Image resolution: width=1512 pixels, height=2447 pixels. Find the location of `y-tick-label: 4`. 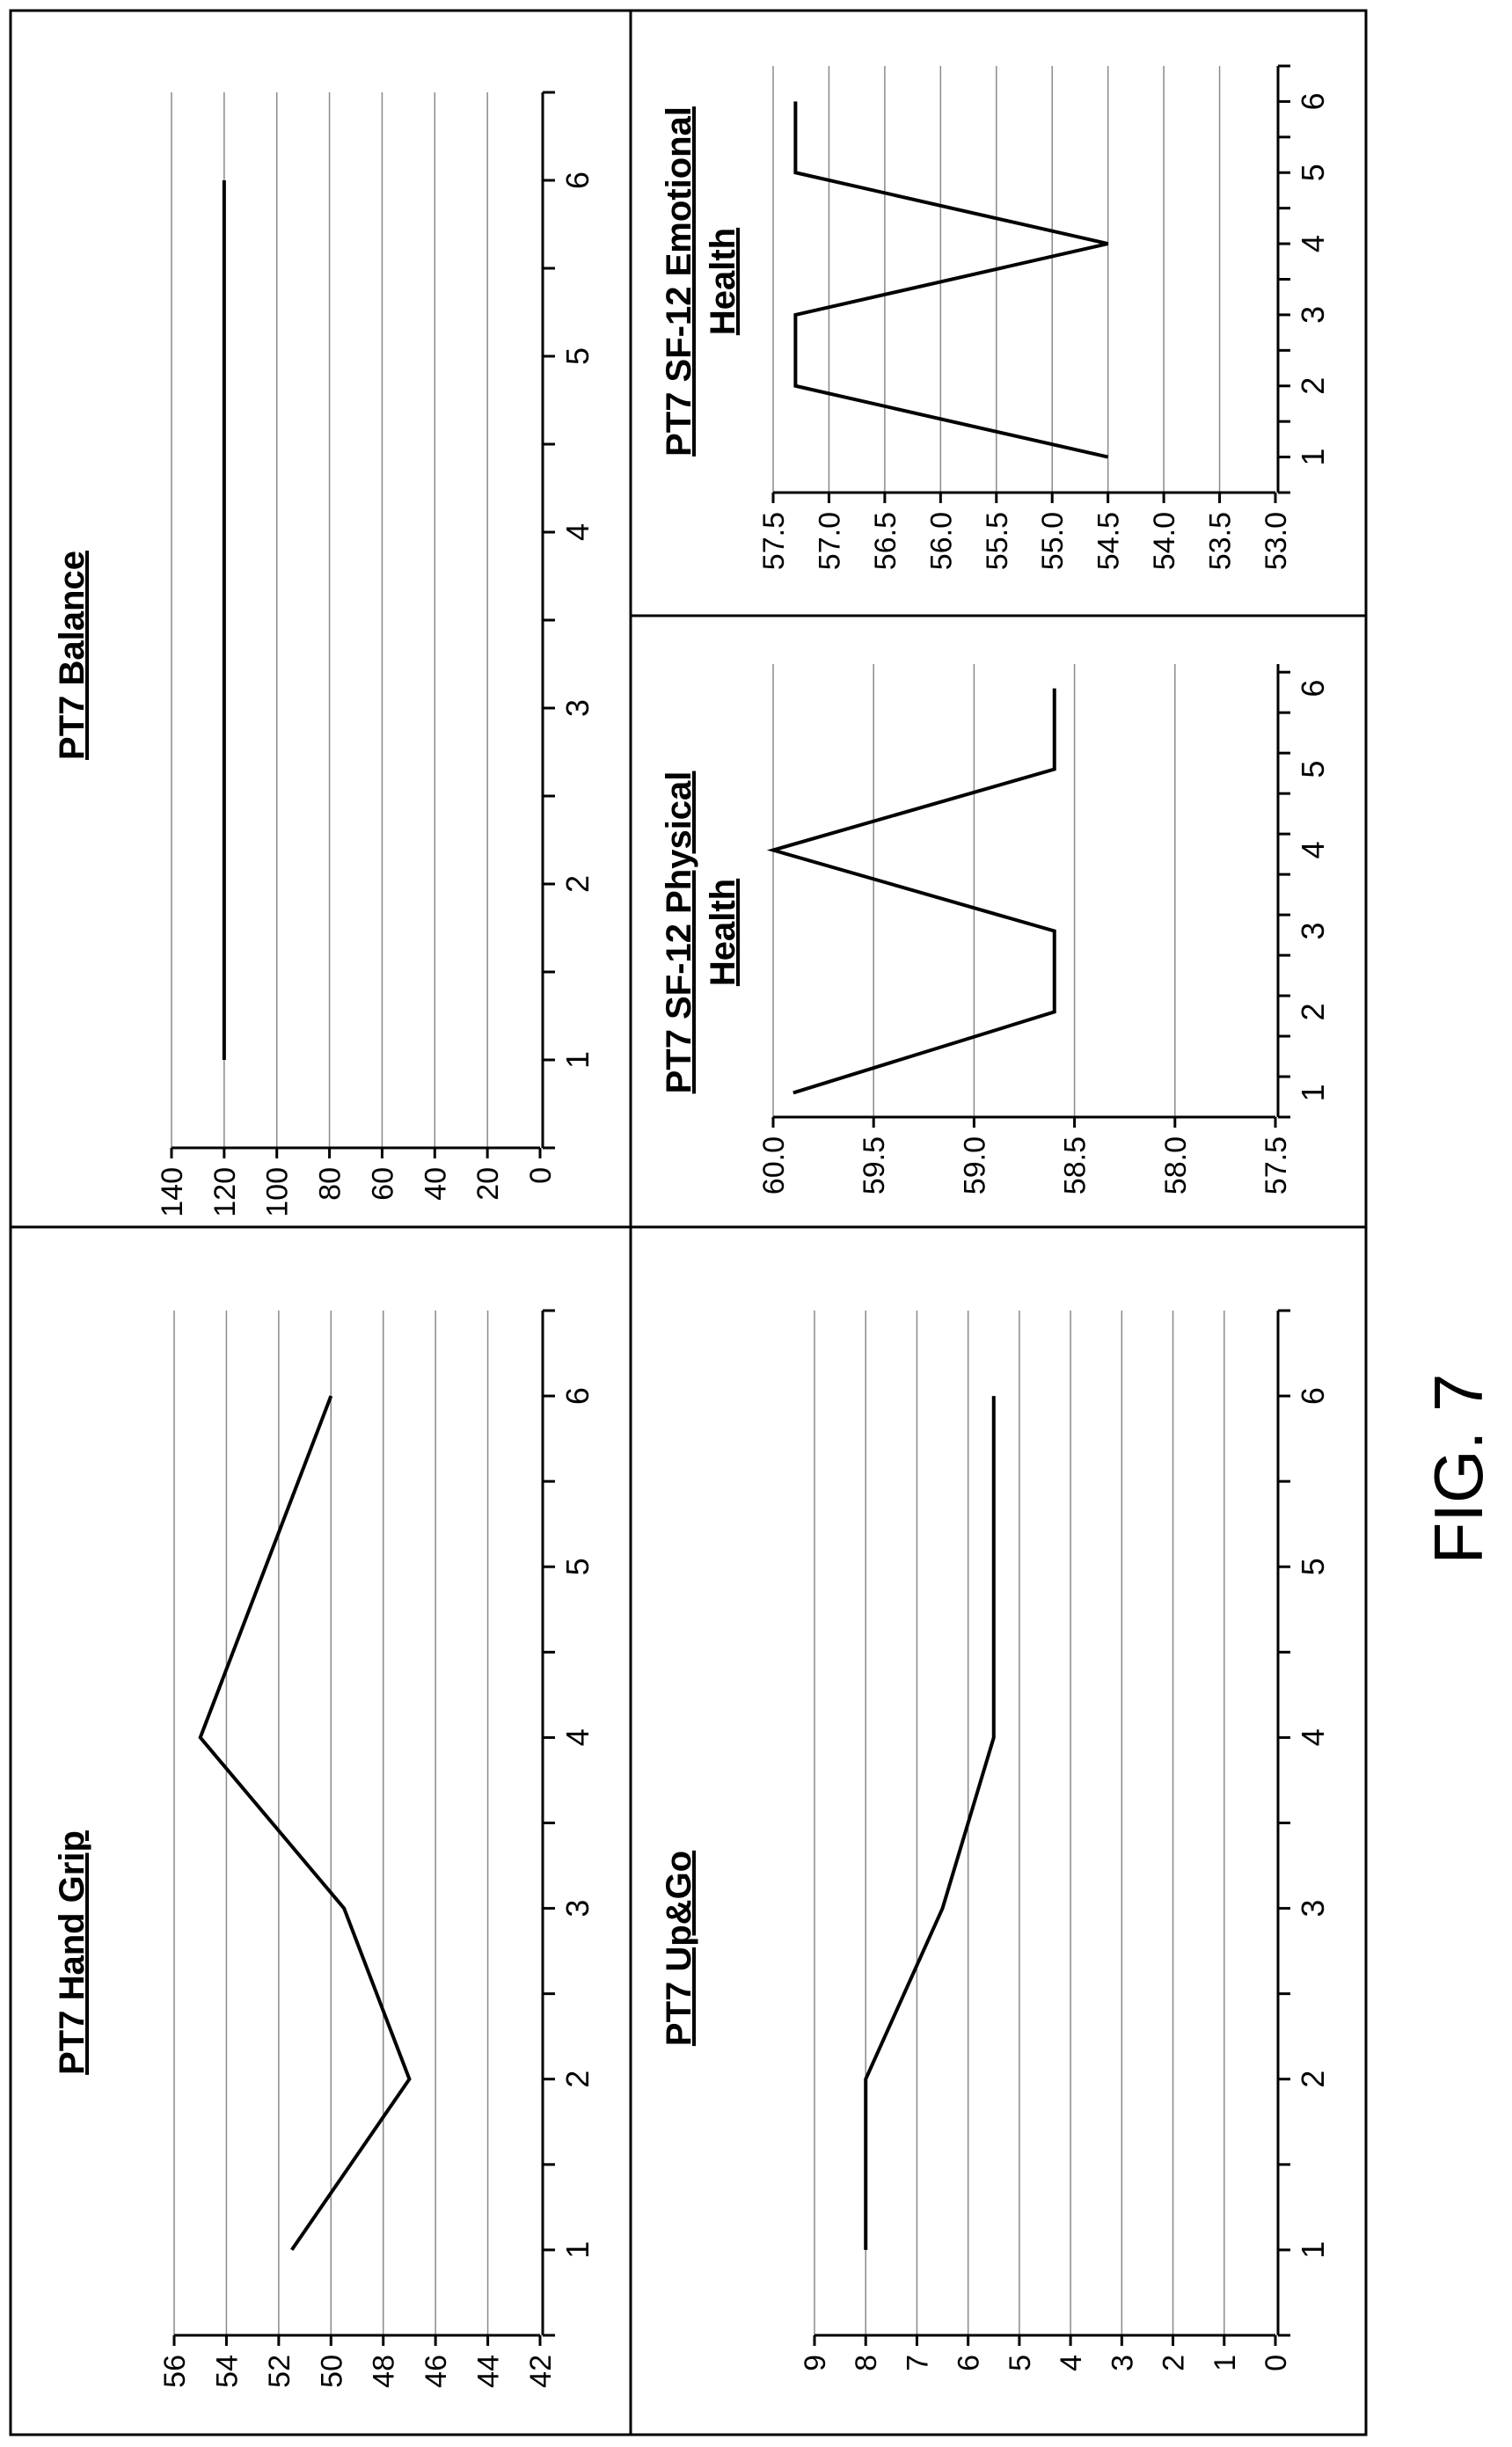

y-tick-label: 4 is located at coordinates (1071, 2363).